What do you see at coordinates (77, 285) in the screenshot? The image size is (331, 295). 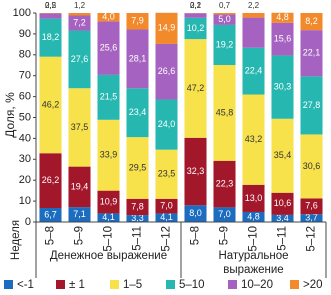 I see `legend-label: ± 1` at bounding box center [77, 285].